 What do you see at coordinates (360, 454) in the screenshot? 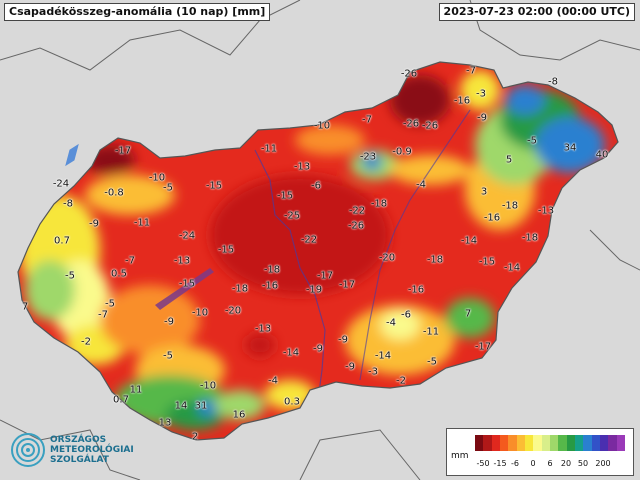
I see `country-border-south` at bounding box center [360, 454].